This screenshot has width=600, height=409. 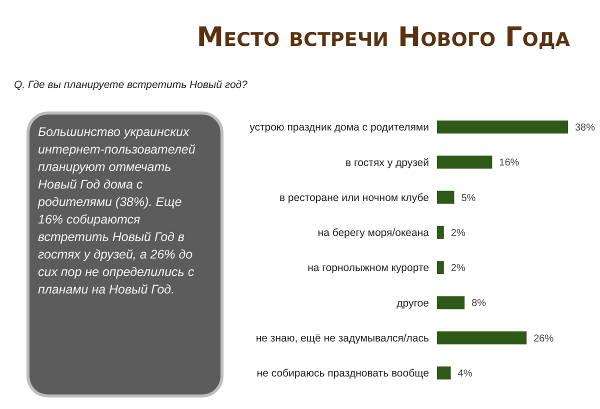 I want to click on y-tick-label: устрою праздник дома с родителями, so click(x=340, y=128).